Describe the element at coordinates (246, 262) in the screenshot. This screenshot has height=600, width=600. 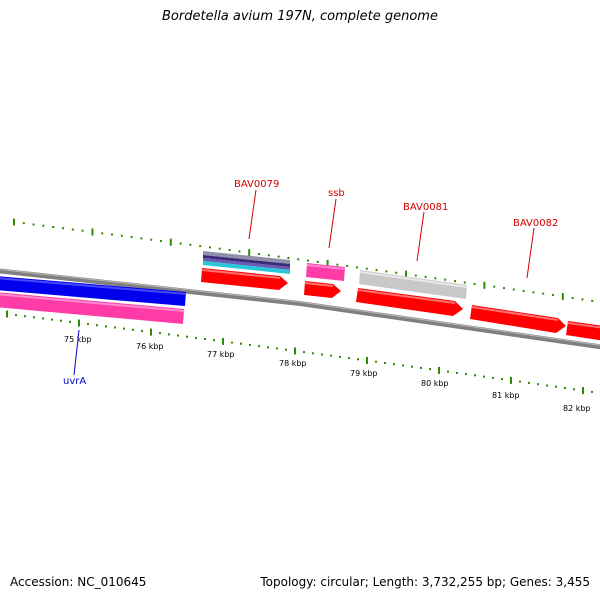
I see `bav0079-feature-stack` at that location.